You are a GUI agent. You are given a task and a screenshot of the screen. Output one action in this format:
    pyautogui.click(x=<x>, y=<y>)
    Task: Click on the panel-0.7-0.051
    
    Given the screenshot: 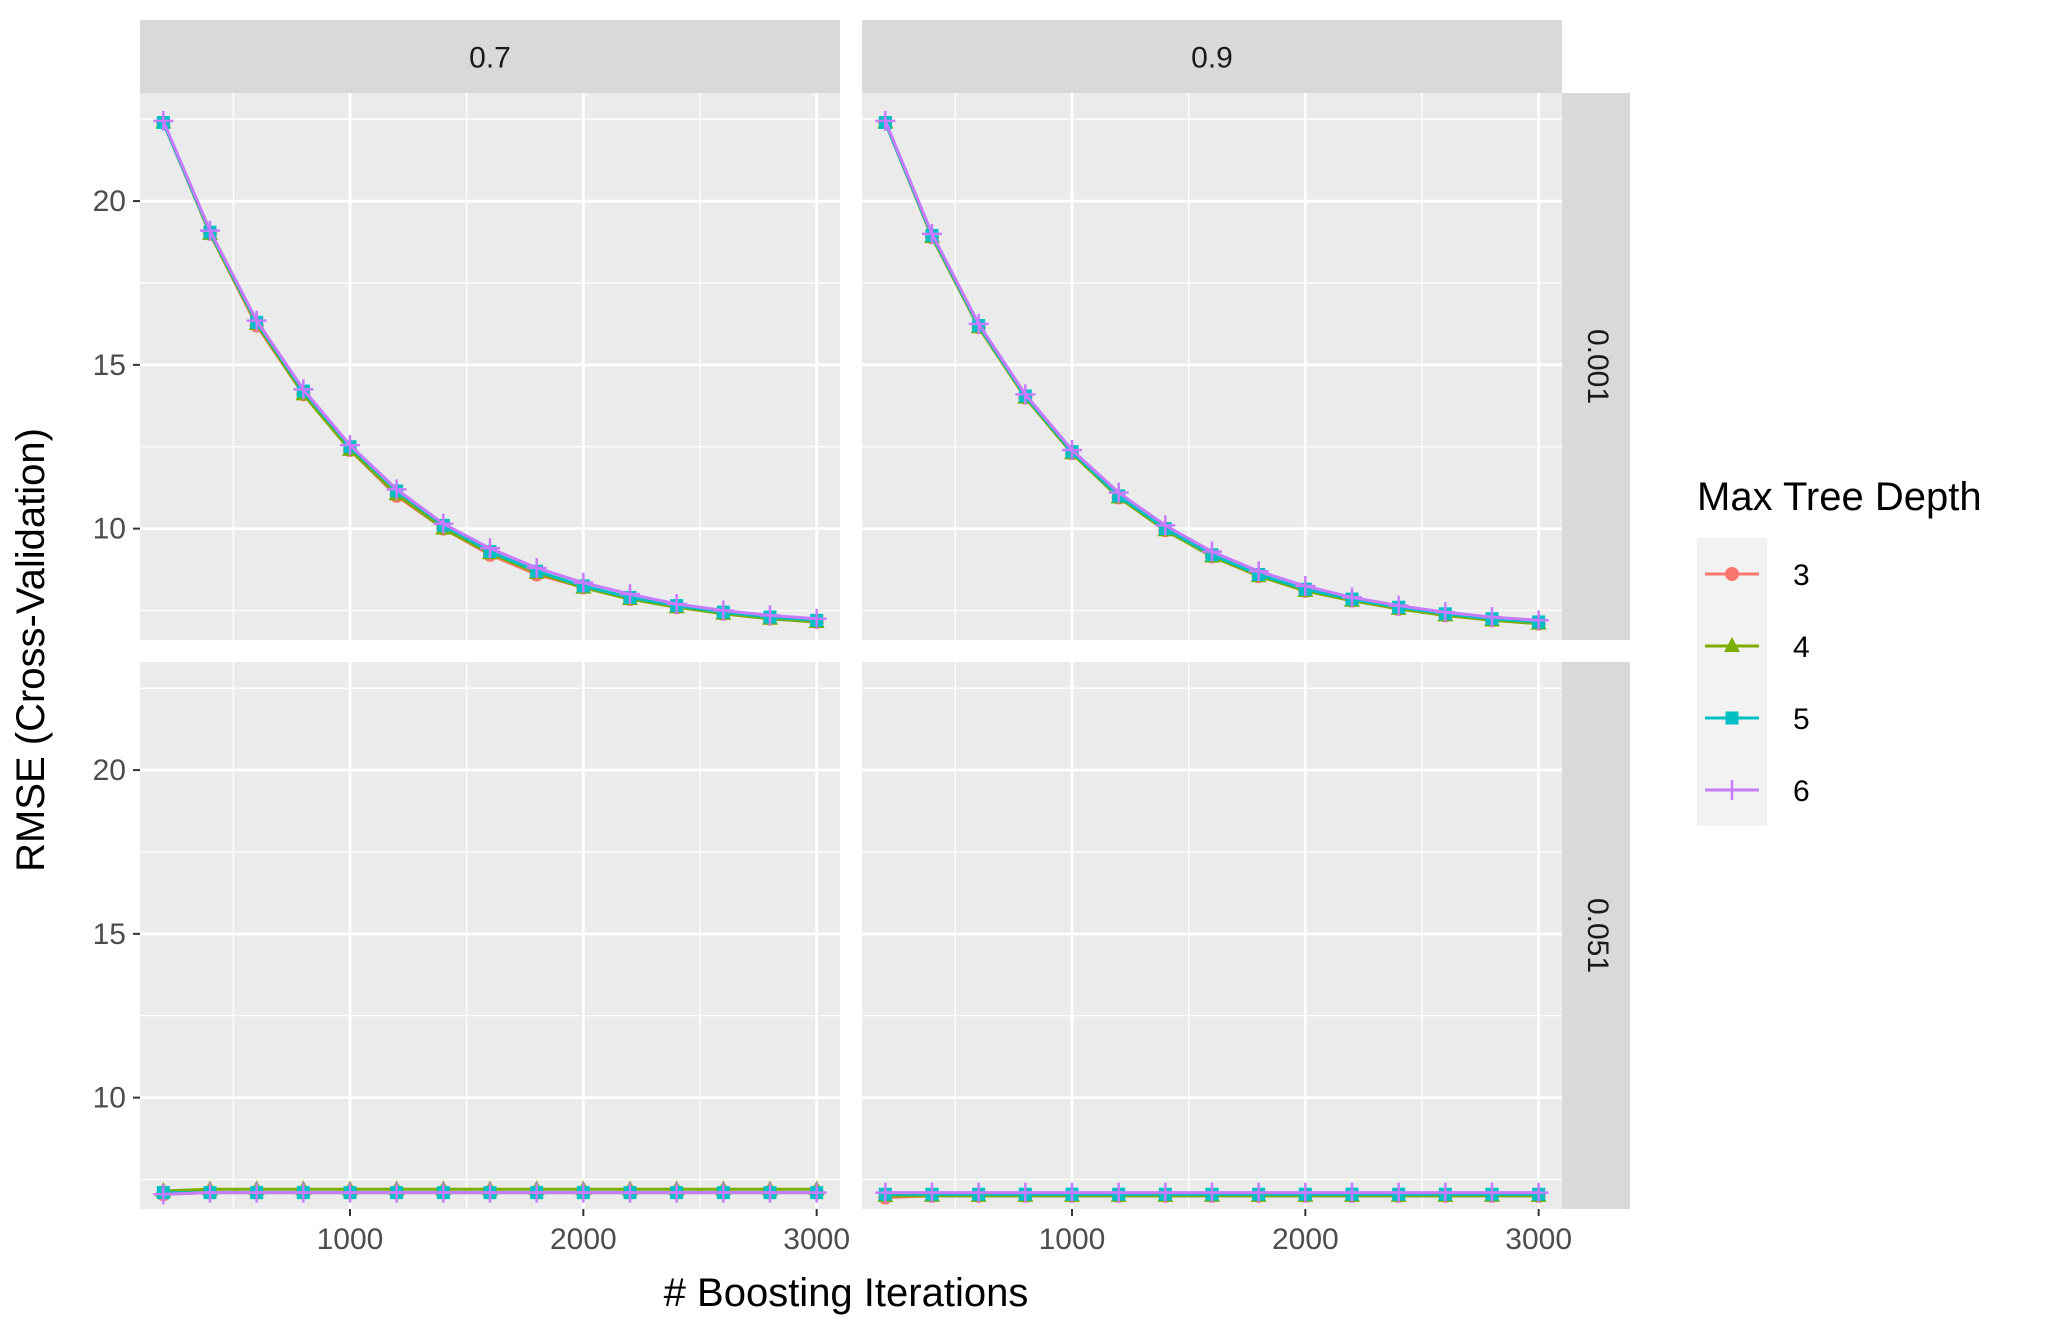 What is the action you would take?
    pyautogui.click(x=490, y=935)
    